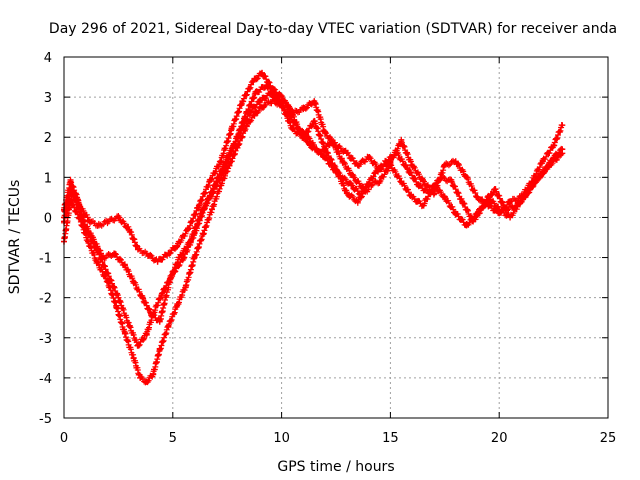 This screenshot has height=480, width=640. Describe the element at coordinates (48, 218) in the screenshot. I see `y-tick-label: 0` at that location.